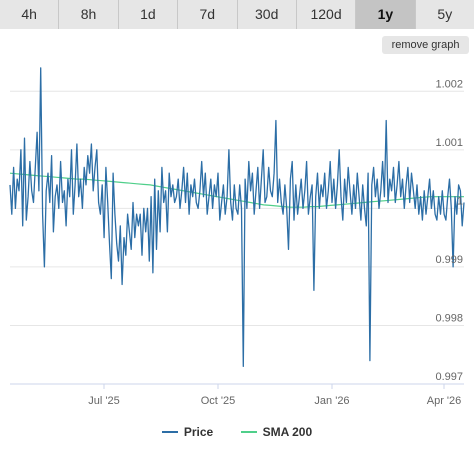 Image resolution: width=474 pixels, height=455 pixels. What do you see at coordinates (89, 14) in the screenshot?
I see `tab-8h: 8h` at bounding box center [89, 14].